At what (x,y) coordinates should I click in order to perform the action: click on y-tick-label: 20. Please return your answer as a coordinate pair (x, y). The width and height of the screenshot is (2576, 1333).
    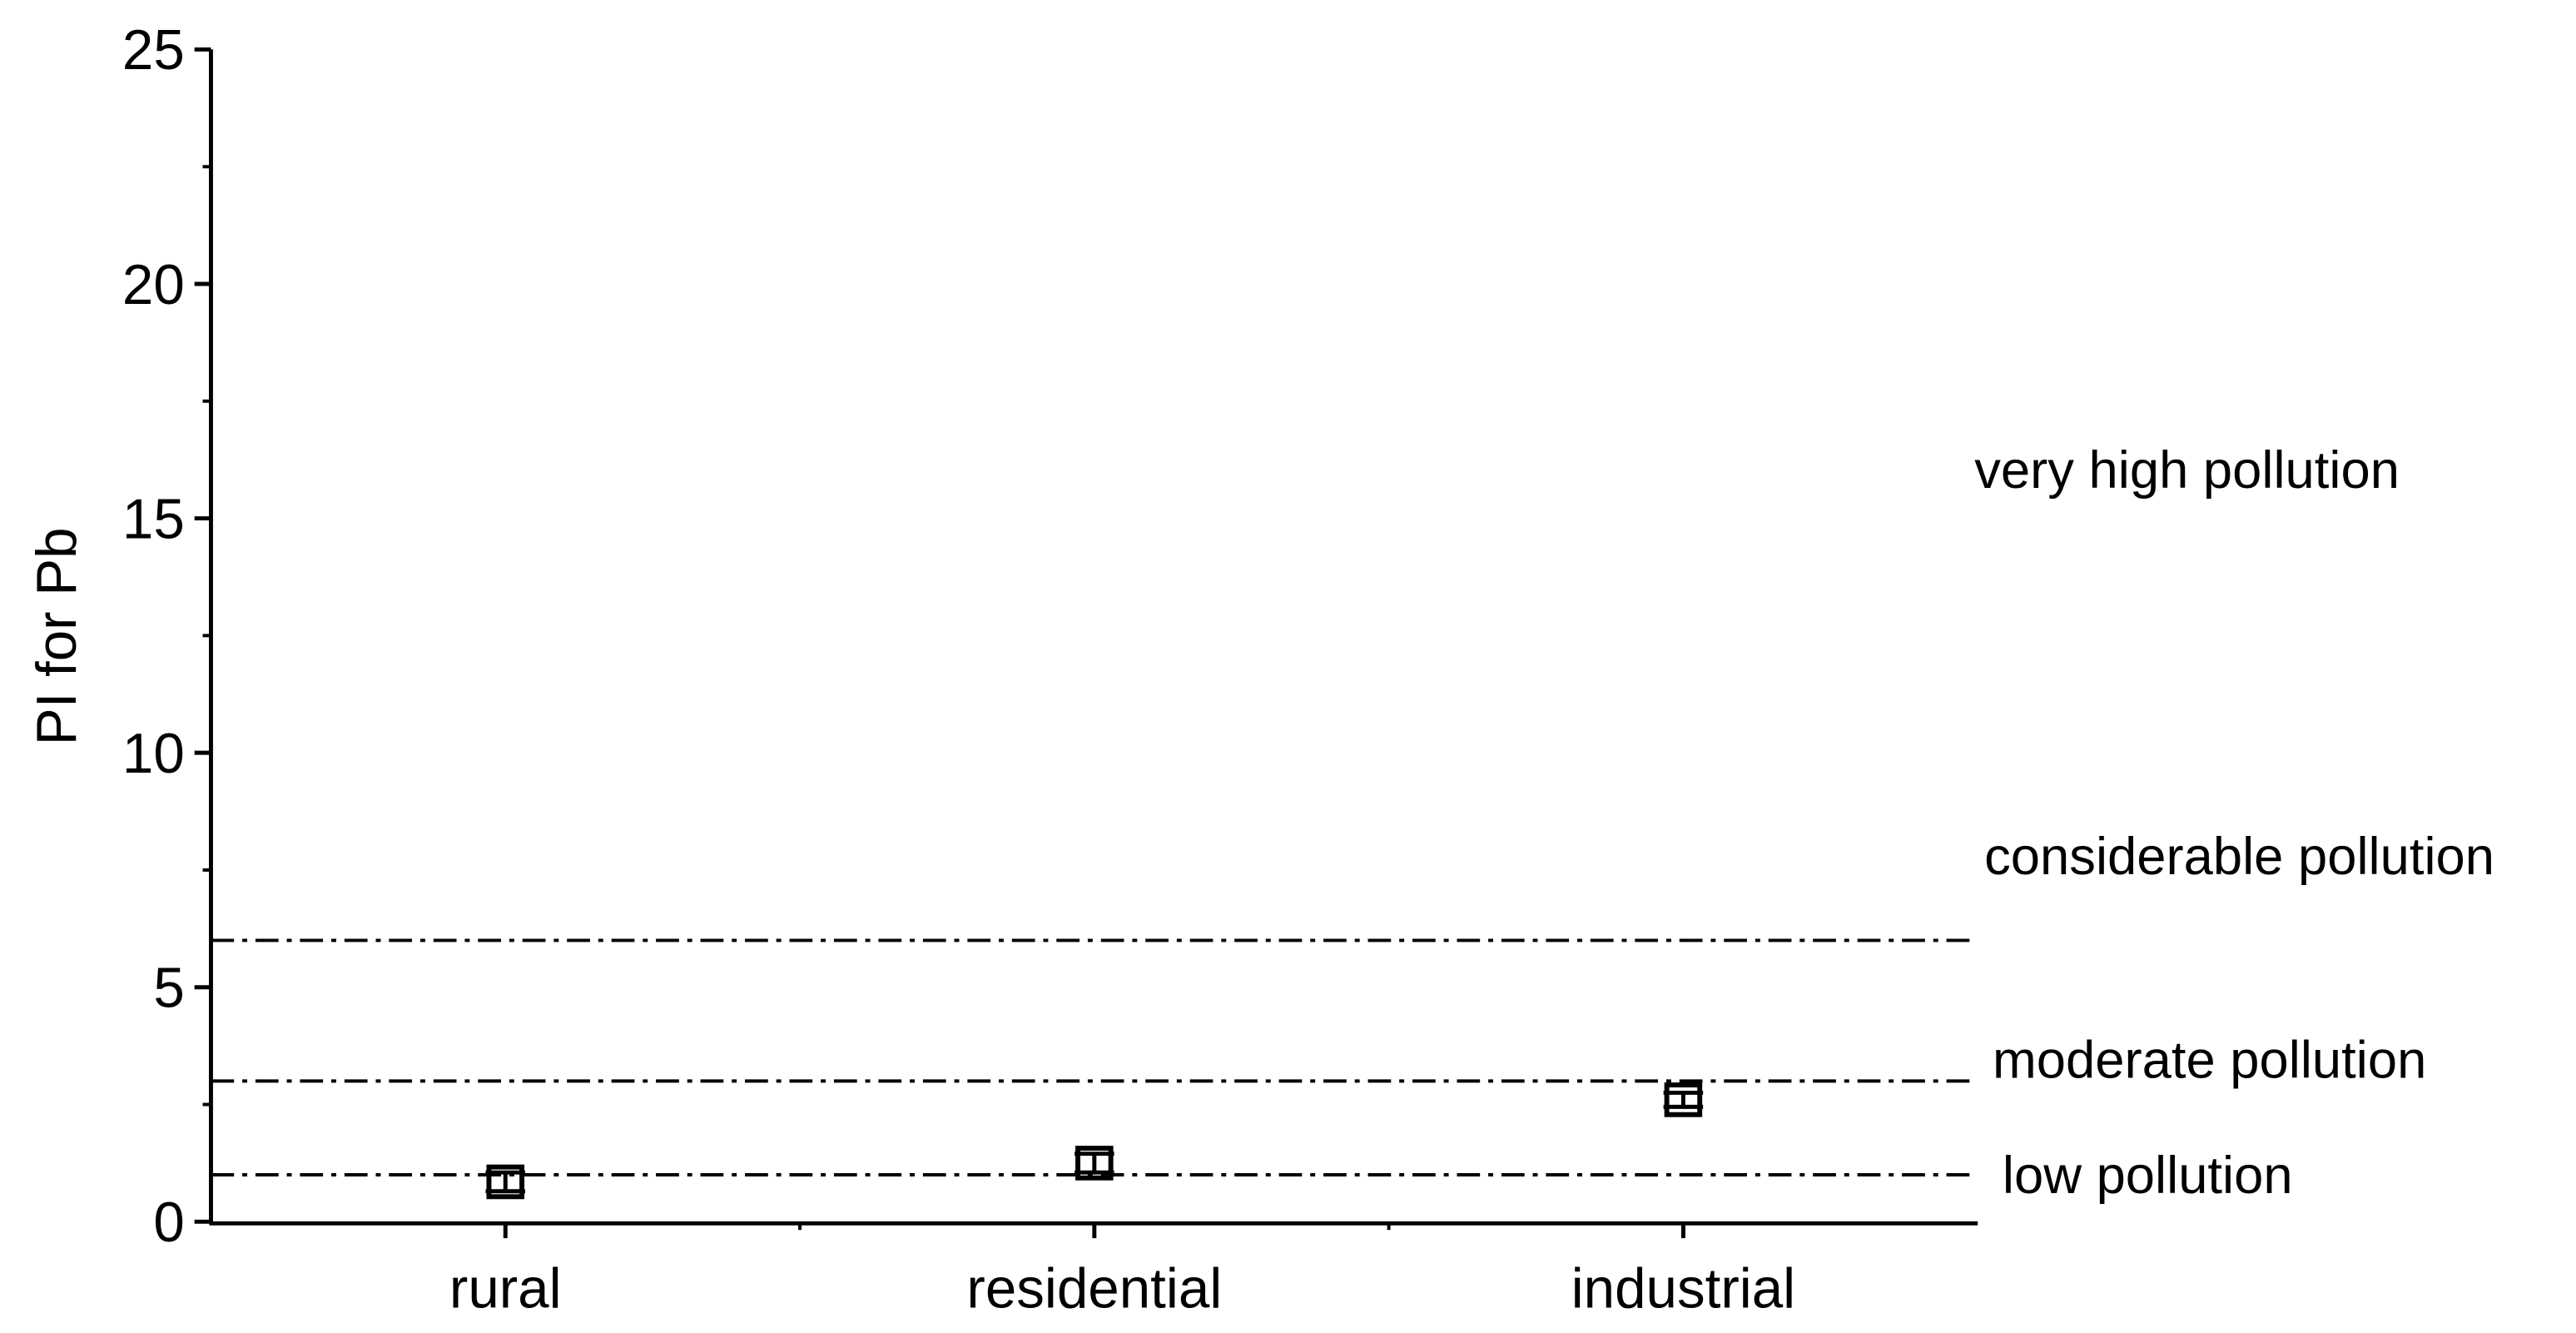
    Looking at the image, I should click on (153, 285).